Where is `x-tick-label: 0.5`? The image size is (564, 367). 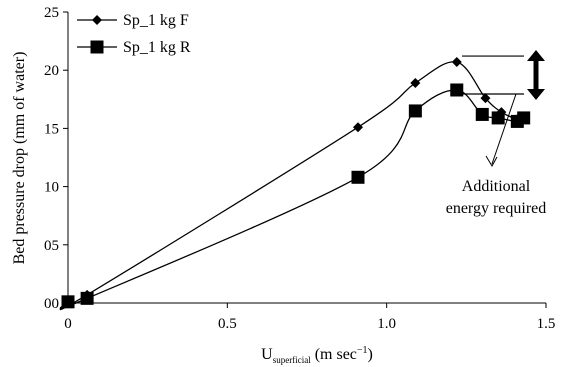
x-tick-label: 0.5 is located at coordinates (227, 324).